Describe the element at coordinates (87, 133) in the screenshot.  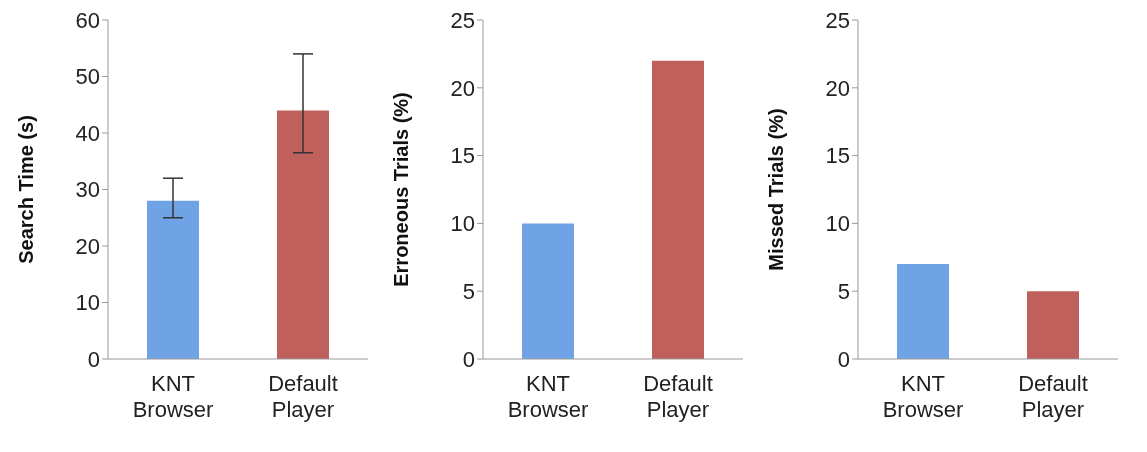
I see `y-tick-label: 40` at that location.